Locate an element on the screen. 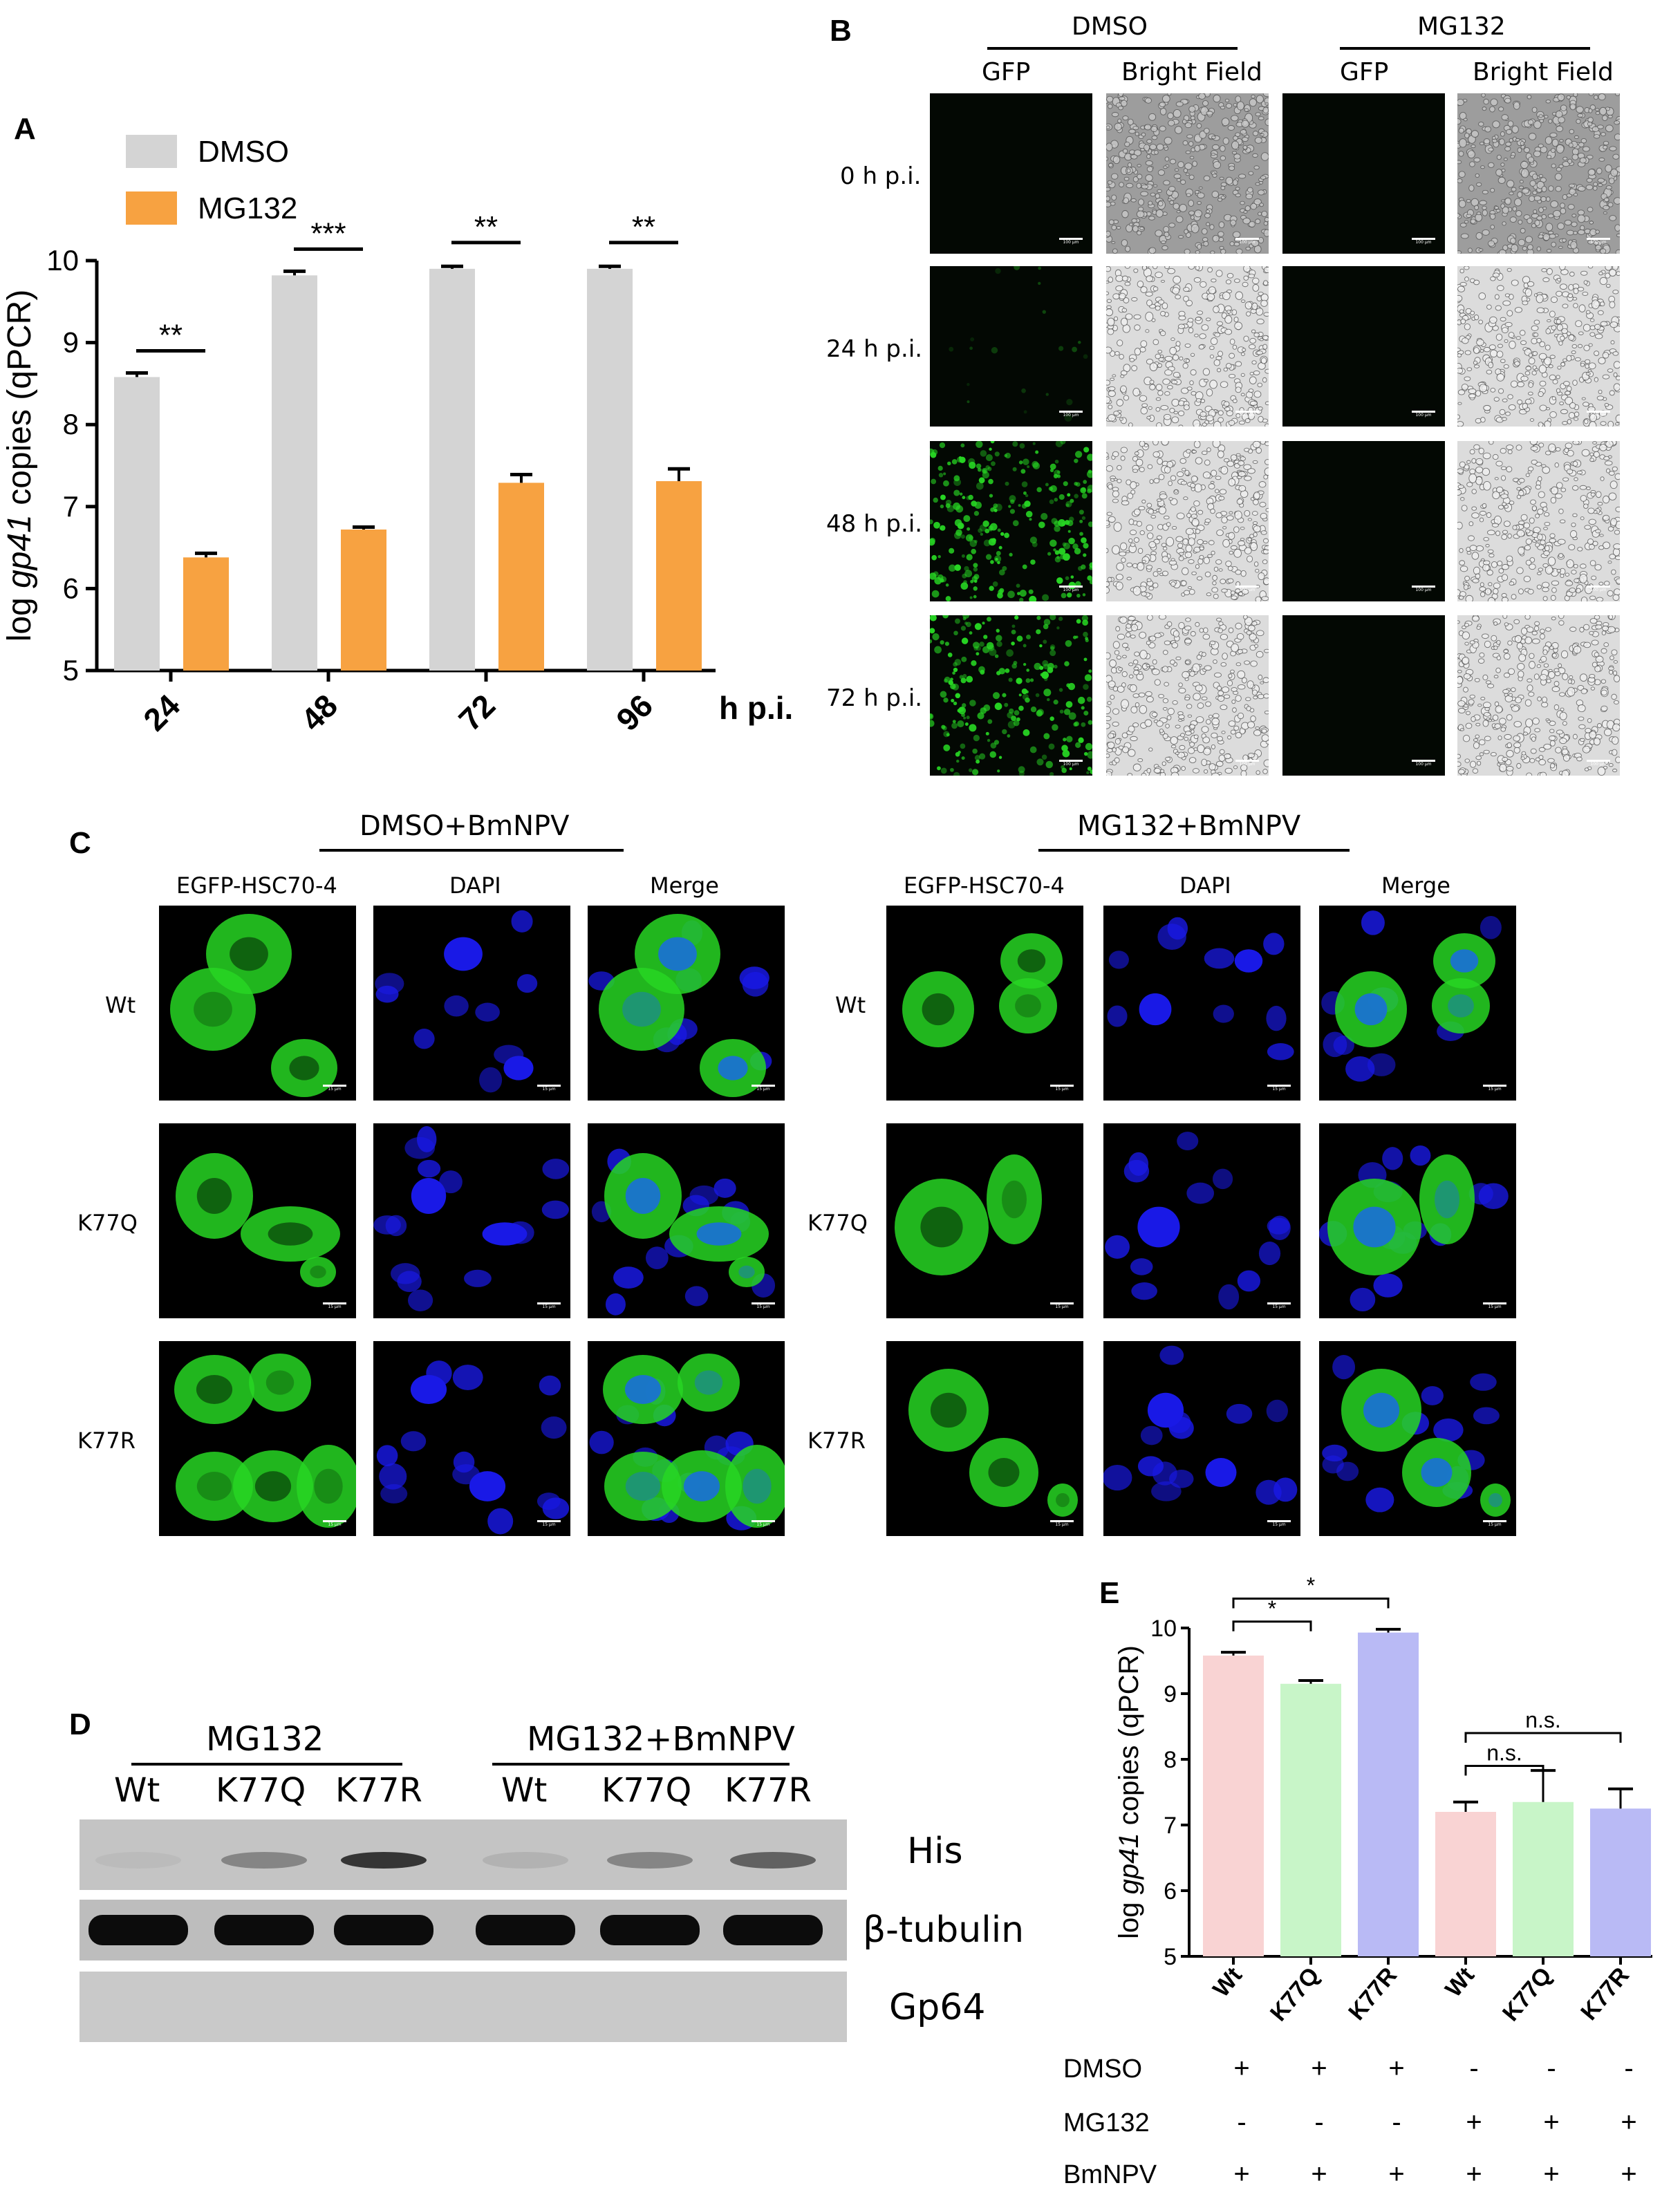 This screenshot has height=2190, width=1680. micrograph is located at coordinates (1363, 521).